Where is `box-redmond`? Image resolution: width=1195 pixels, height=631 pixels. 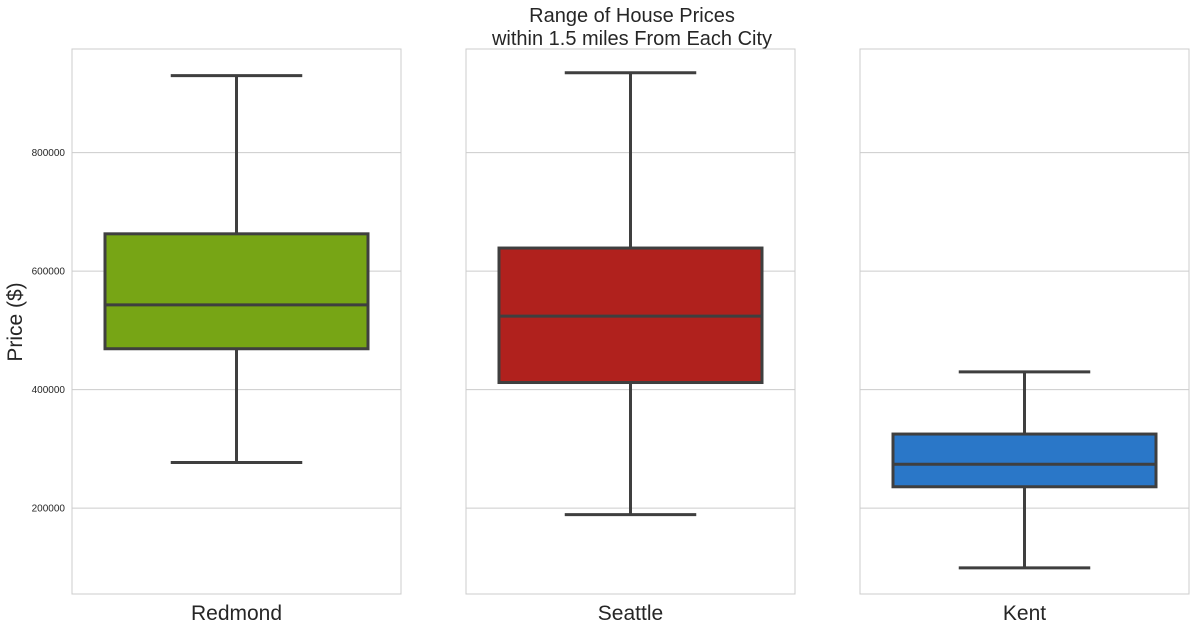 box-redmond is located at coordinates (236, 291).